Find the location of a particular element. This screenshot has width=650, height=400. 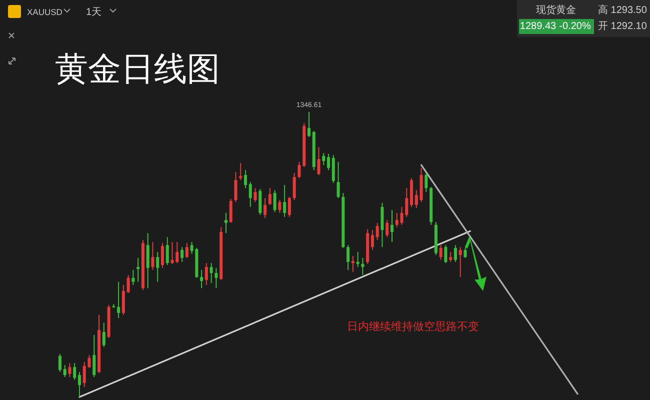

text: 开 1292.10 is located at coordinates (623, 26).